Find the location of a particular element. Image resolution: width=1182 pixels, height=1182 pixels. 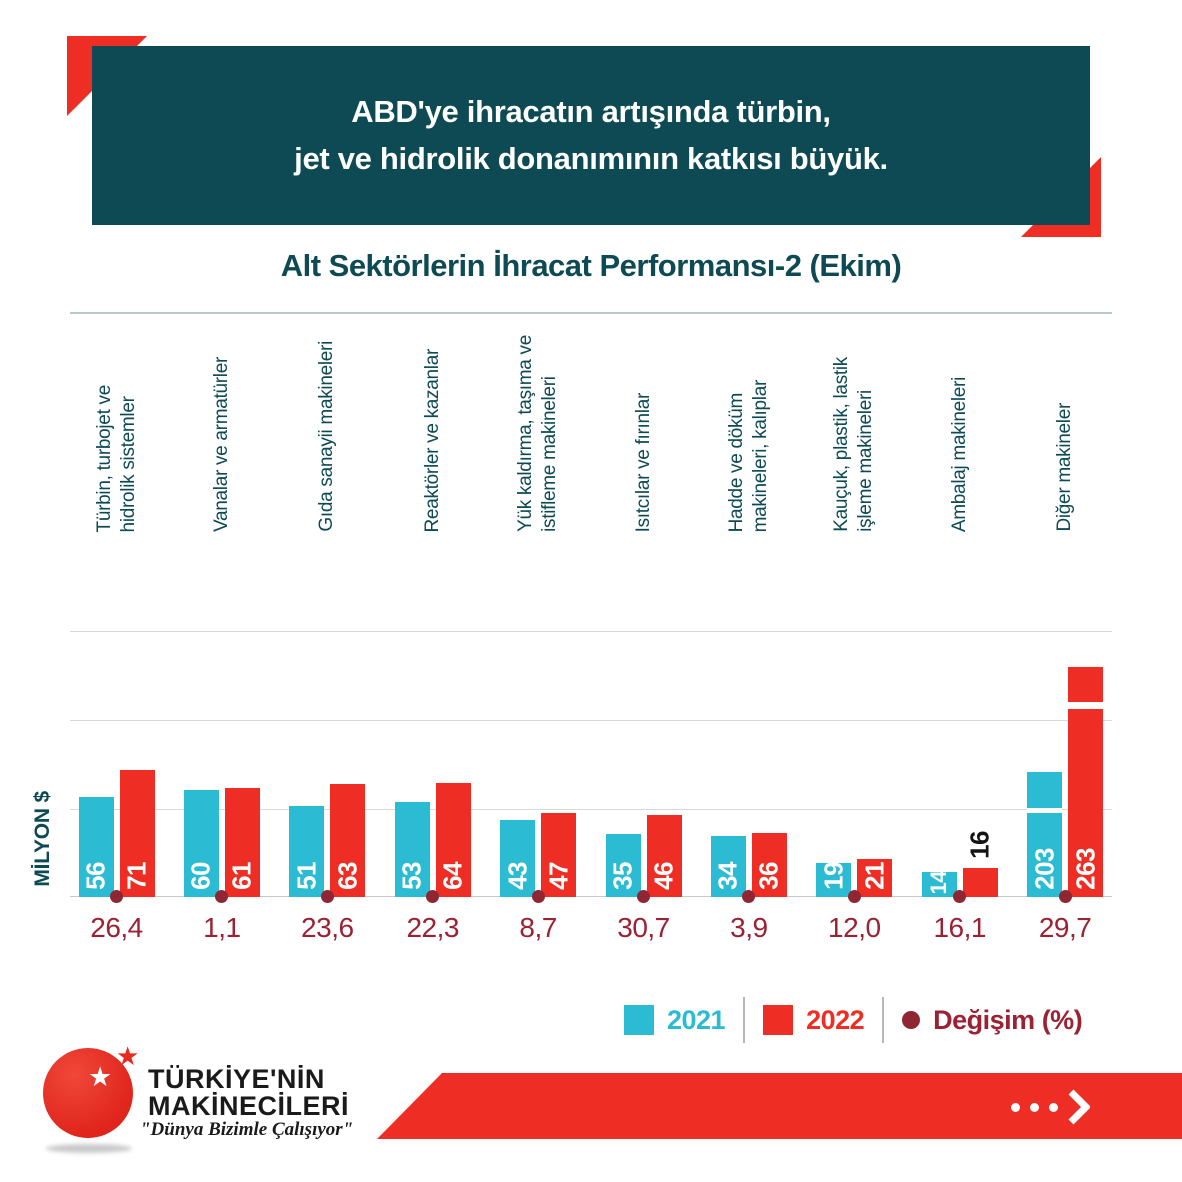

legend-label-2021: 2021 is located at coordinates (696, 1019).